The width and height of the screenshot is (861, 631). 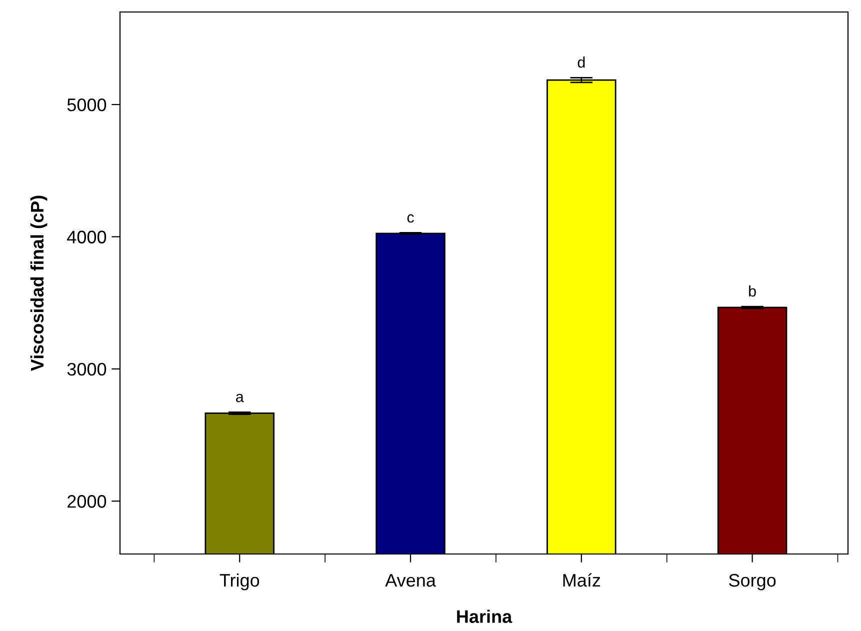 What do you see at coordinates (240, 581) in the screenshot?
I see `x-tick-label: Trigo` at bounding box center [240, 581].